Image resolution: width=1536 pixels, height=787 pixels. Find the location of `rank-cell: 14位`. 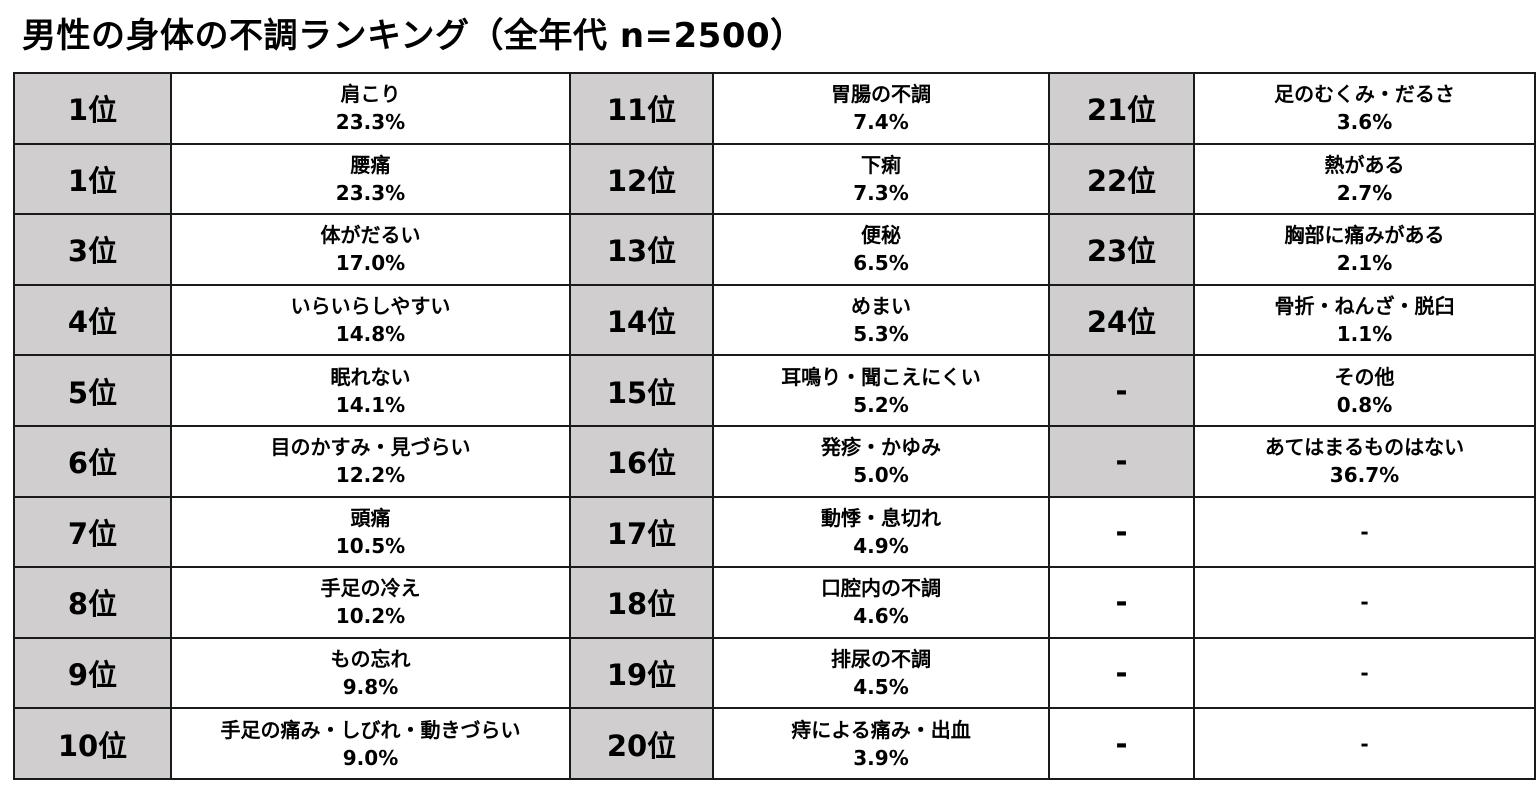

rank-cell: 14位 is located at coordinates (641, 320).